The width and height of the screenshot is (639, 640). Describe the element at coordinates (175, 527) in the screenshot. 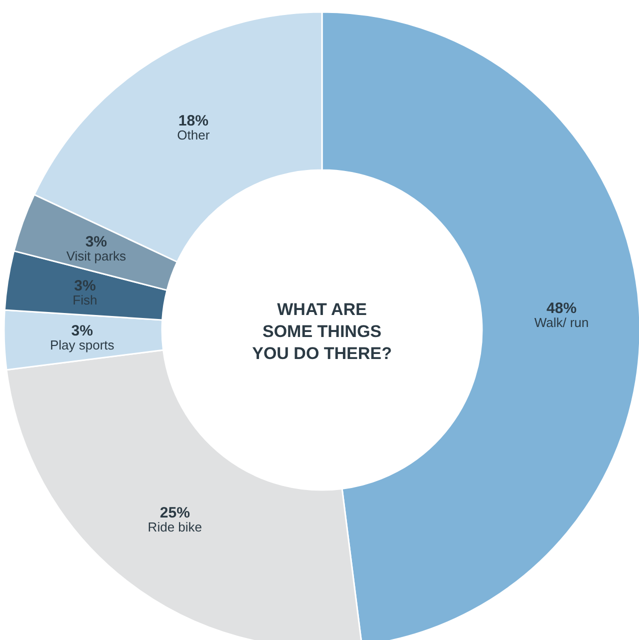

I see `slice-label: Ride bike` at that location.